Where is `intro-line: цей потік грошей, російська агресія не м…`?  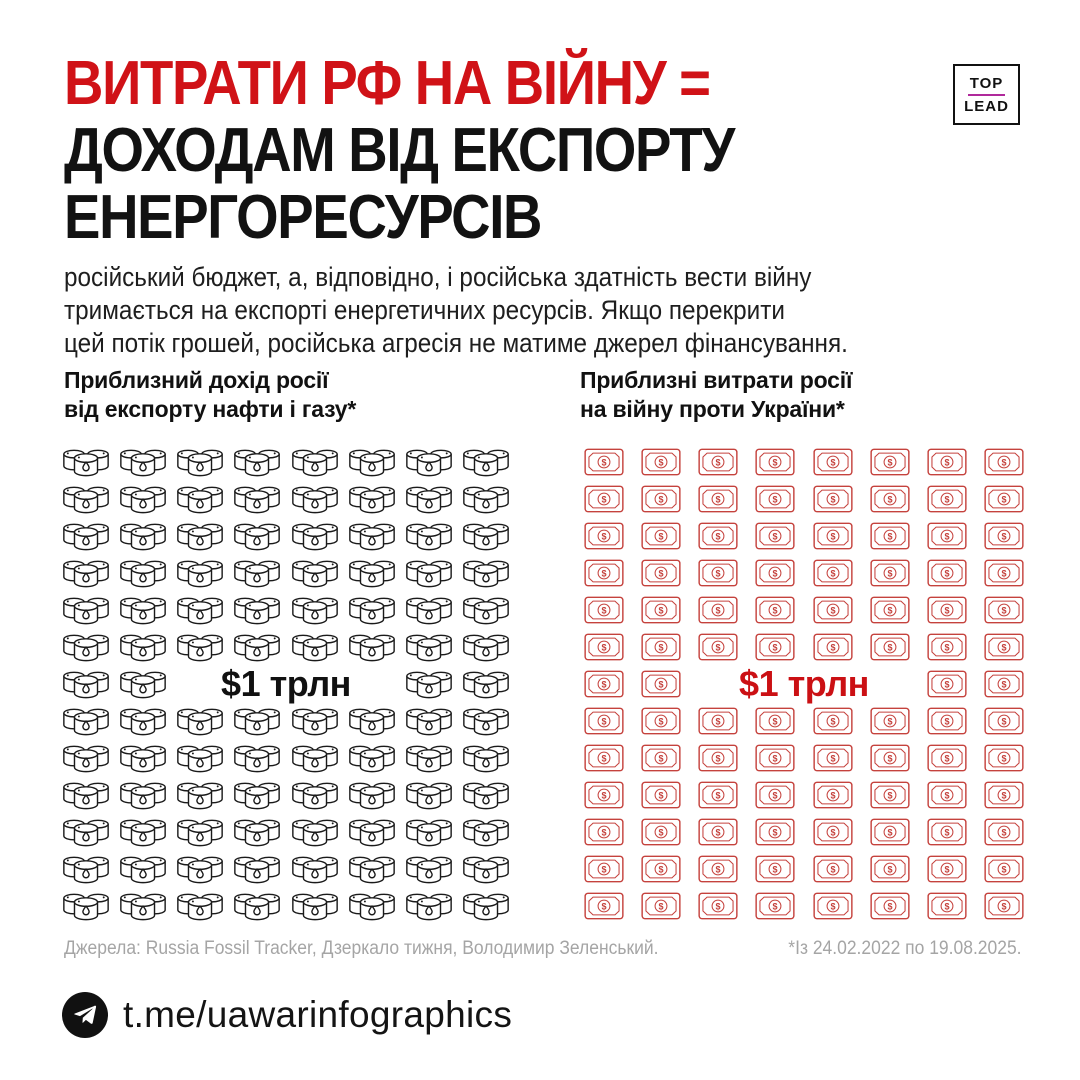 intro-line: цей потік грошей, російська агресія не м… is located at coordinates (456, 343).